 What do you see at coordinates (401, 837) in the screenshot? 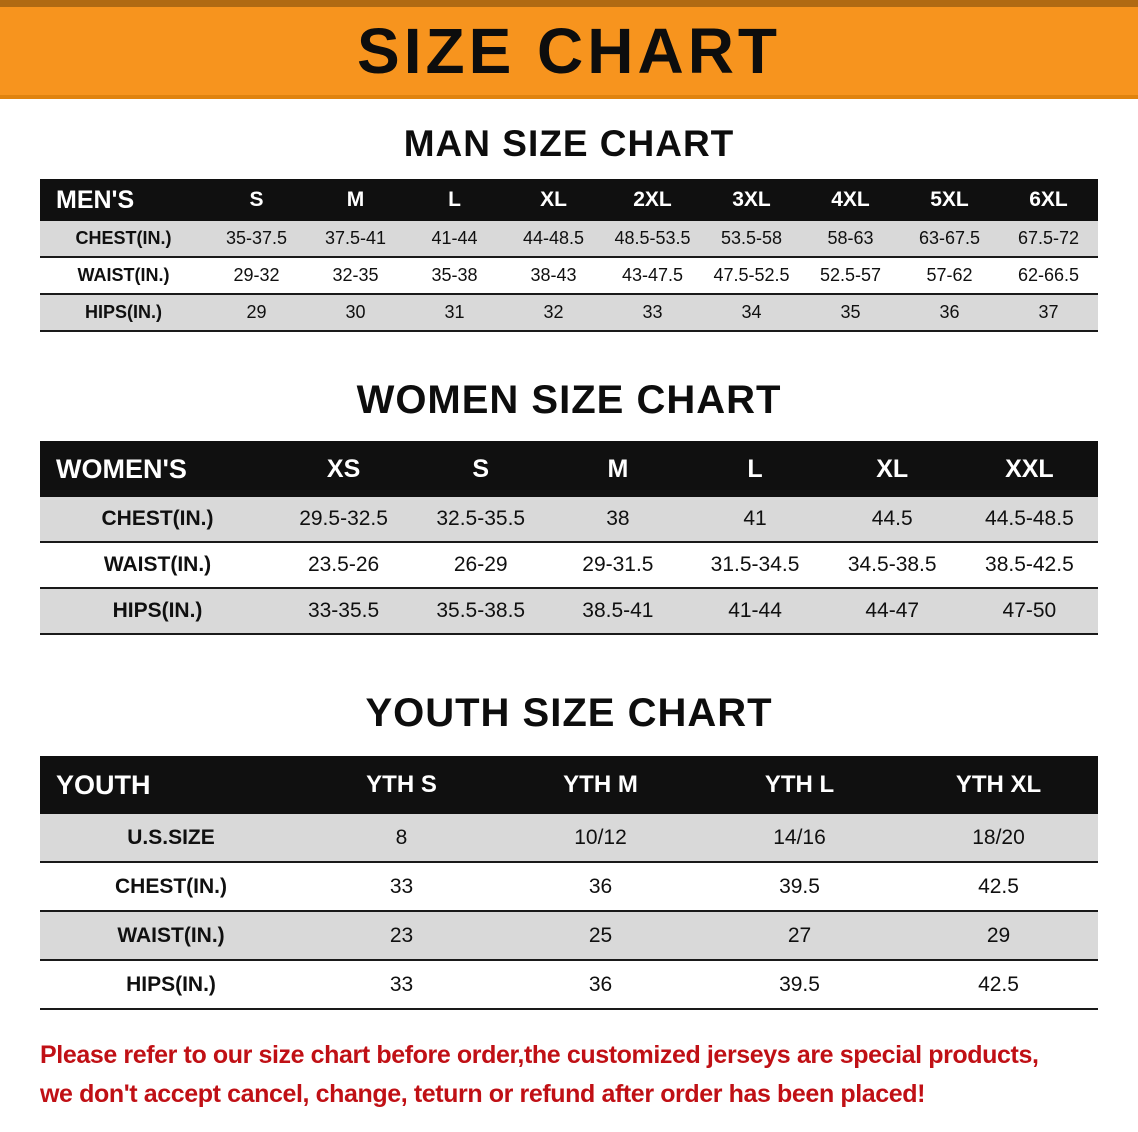
I see `table-cell: 8` at bounding box center [401, 837].